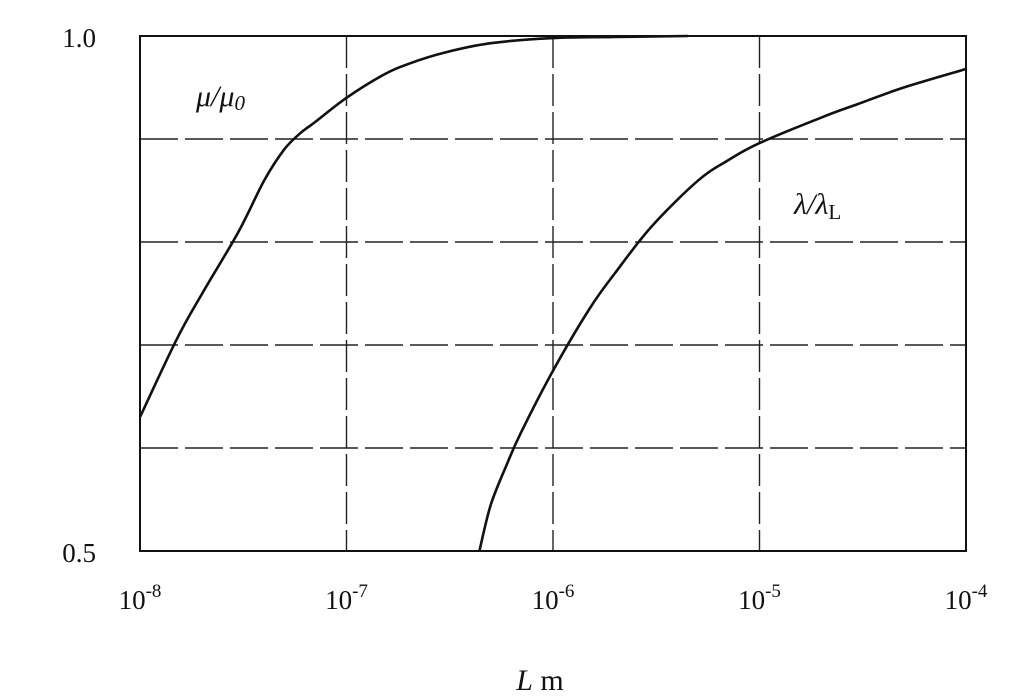 The width and height of the screenshot is (1024, 699). What do you see at coordinates (810, 204) in the screenshot?
I see `series-label-lambda-main: λ/λ` at bounding box center [810, 204].